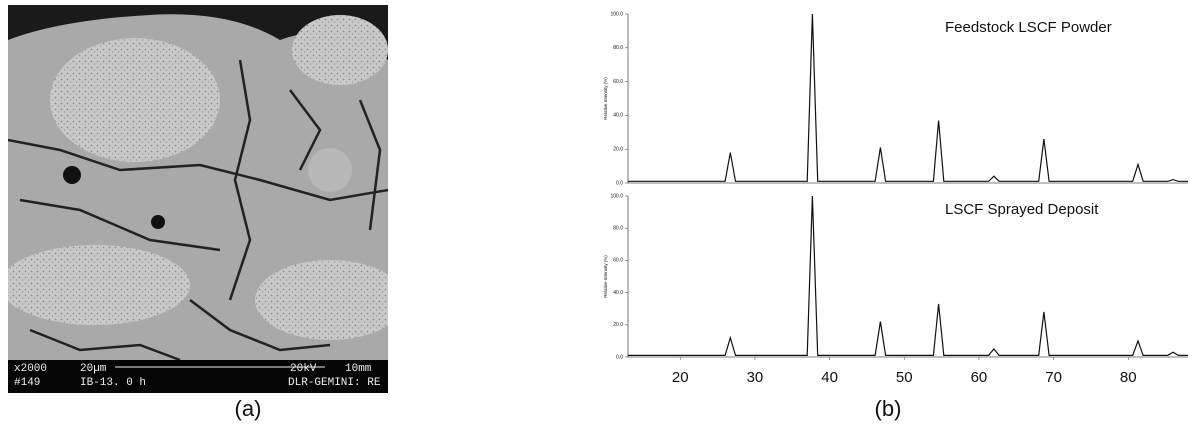  Describe the element at coordinates (755, 377) in the screenshot. I see `x-tick-label: 30` at that location.